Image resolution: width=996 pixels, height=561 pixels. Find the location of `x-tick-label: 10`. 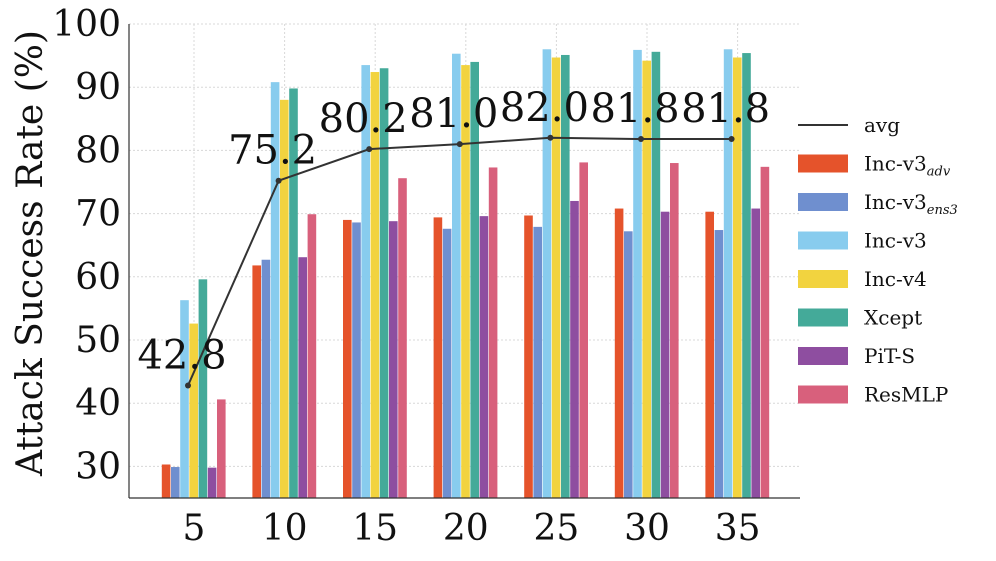

x-tick-label: 10 is located at coordinates (285, 528).